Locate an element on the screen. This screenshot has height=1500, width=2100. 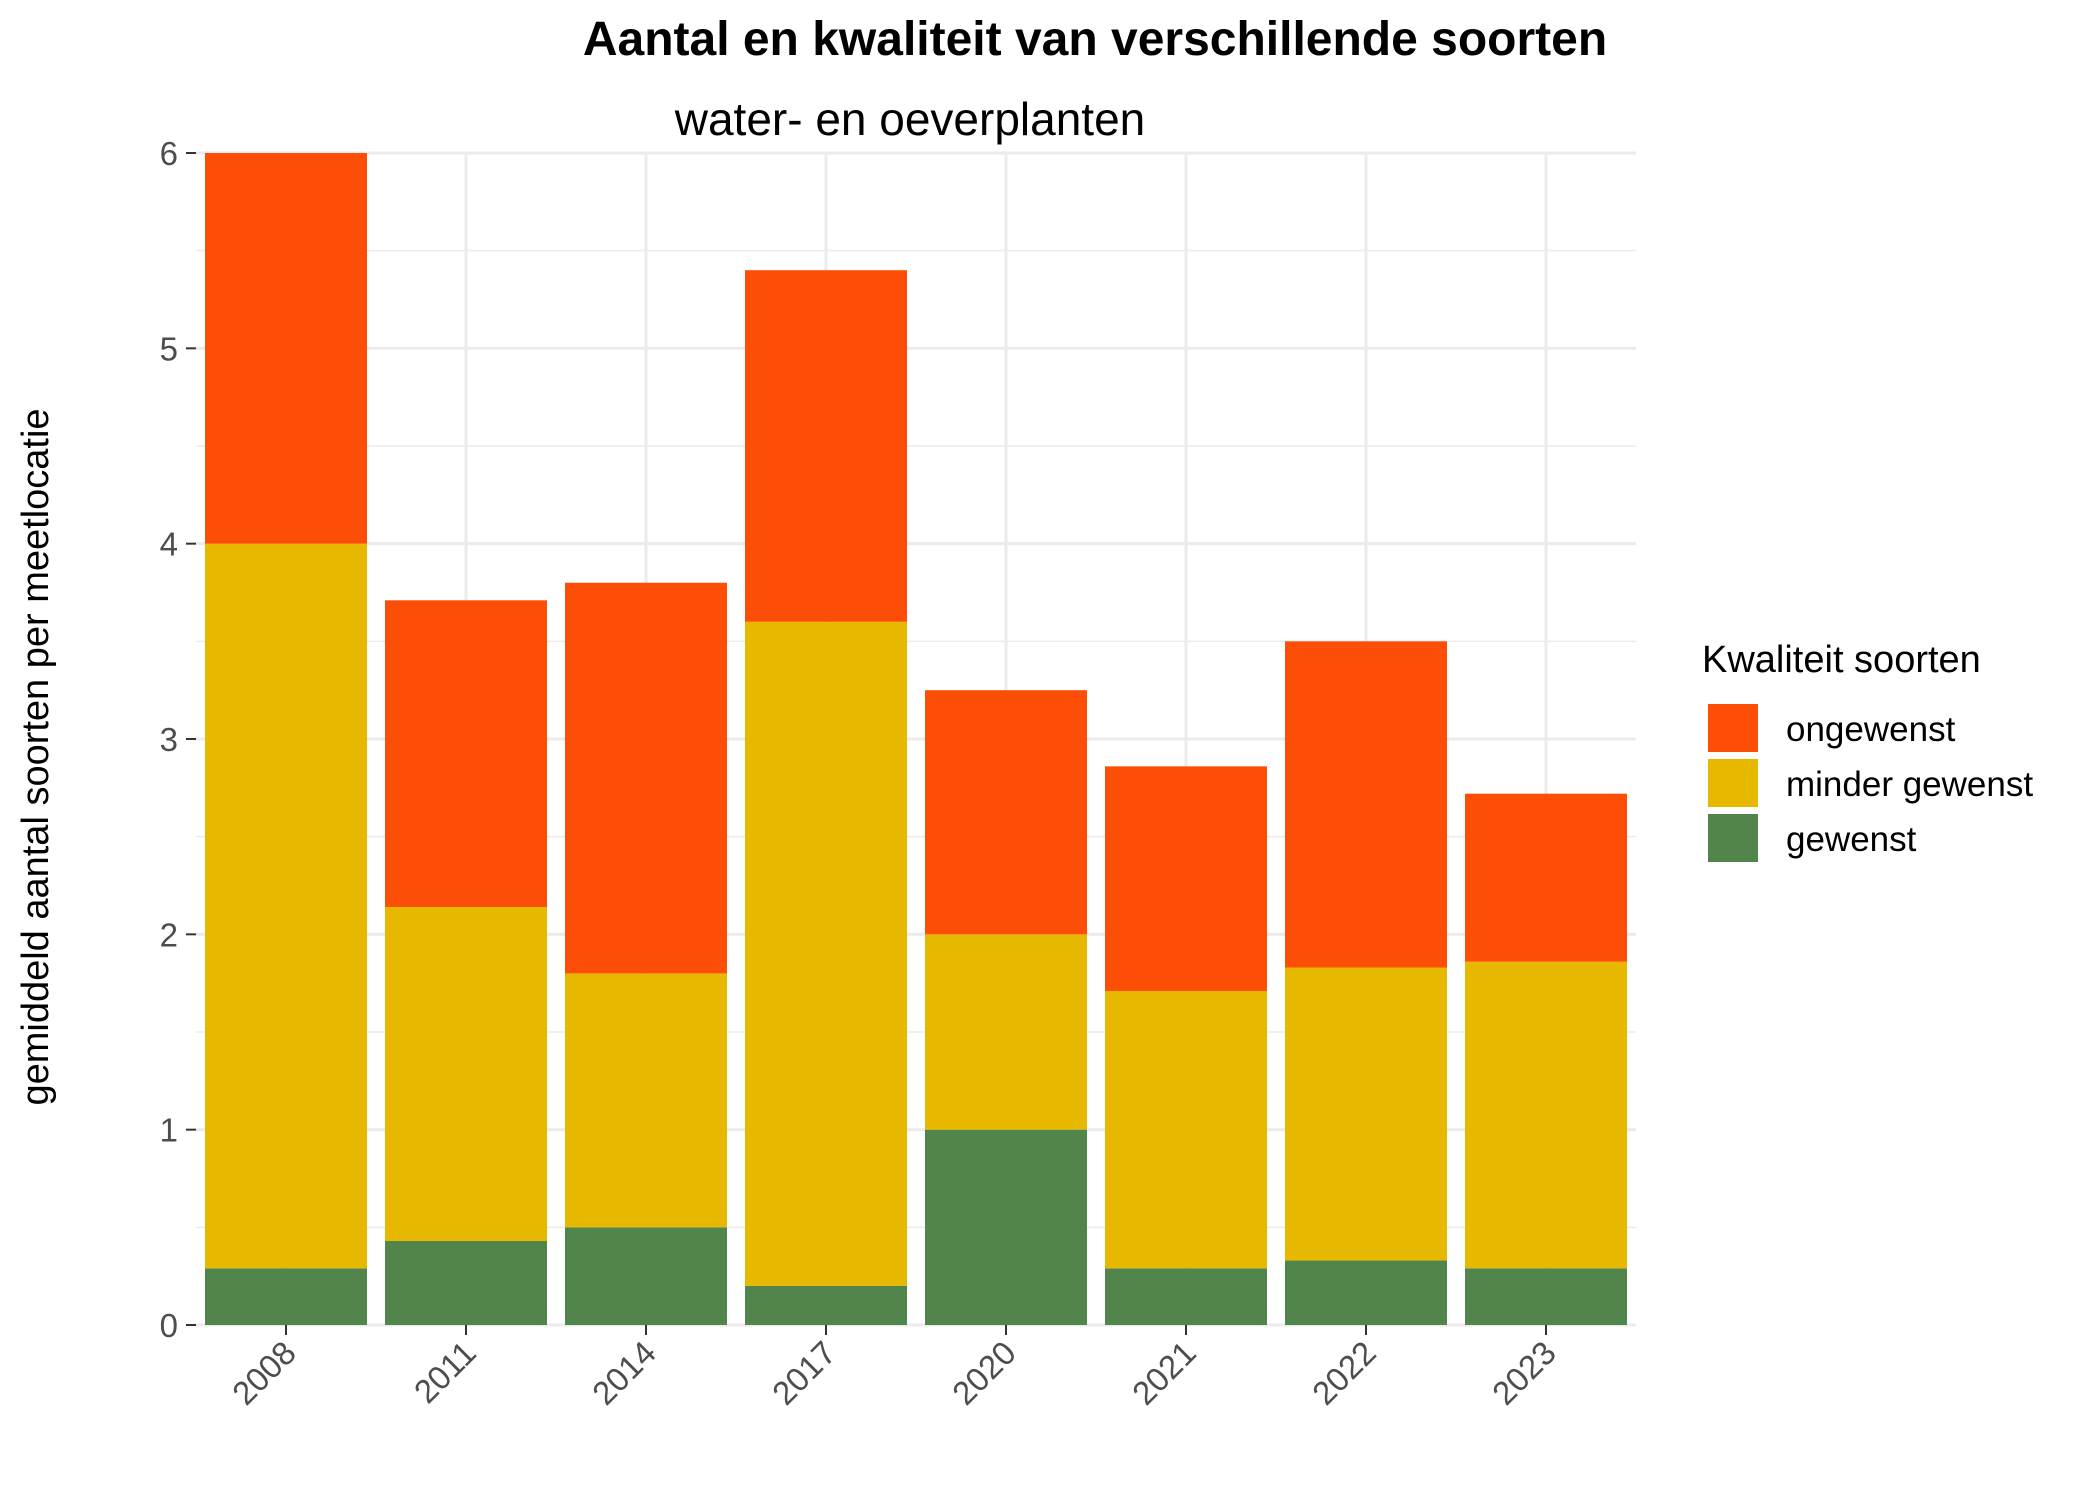
x-tick-label: 2020 is located at coordinates (984, 1373).